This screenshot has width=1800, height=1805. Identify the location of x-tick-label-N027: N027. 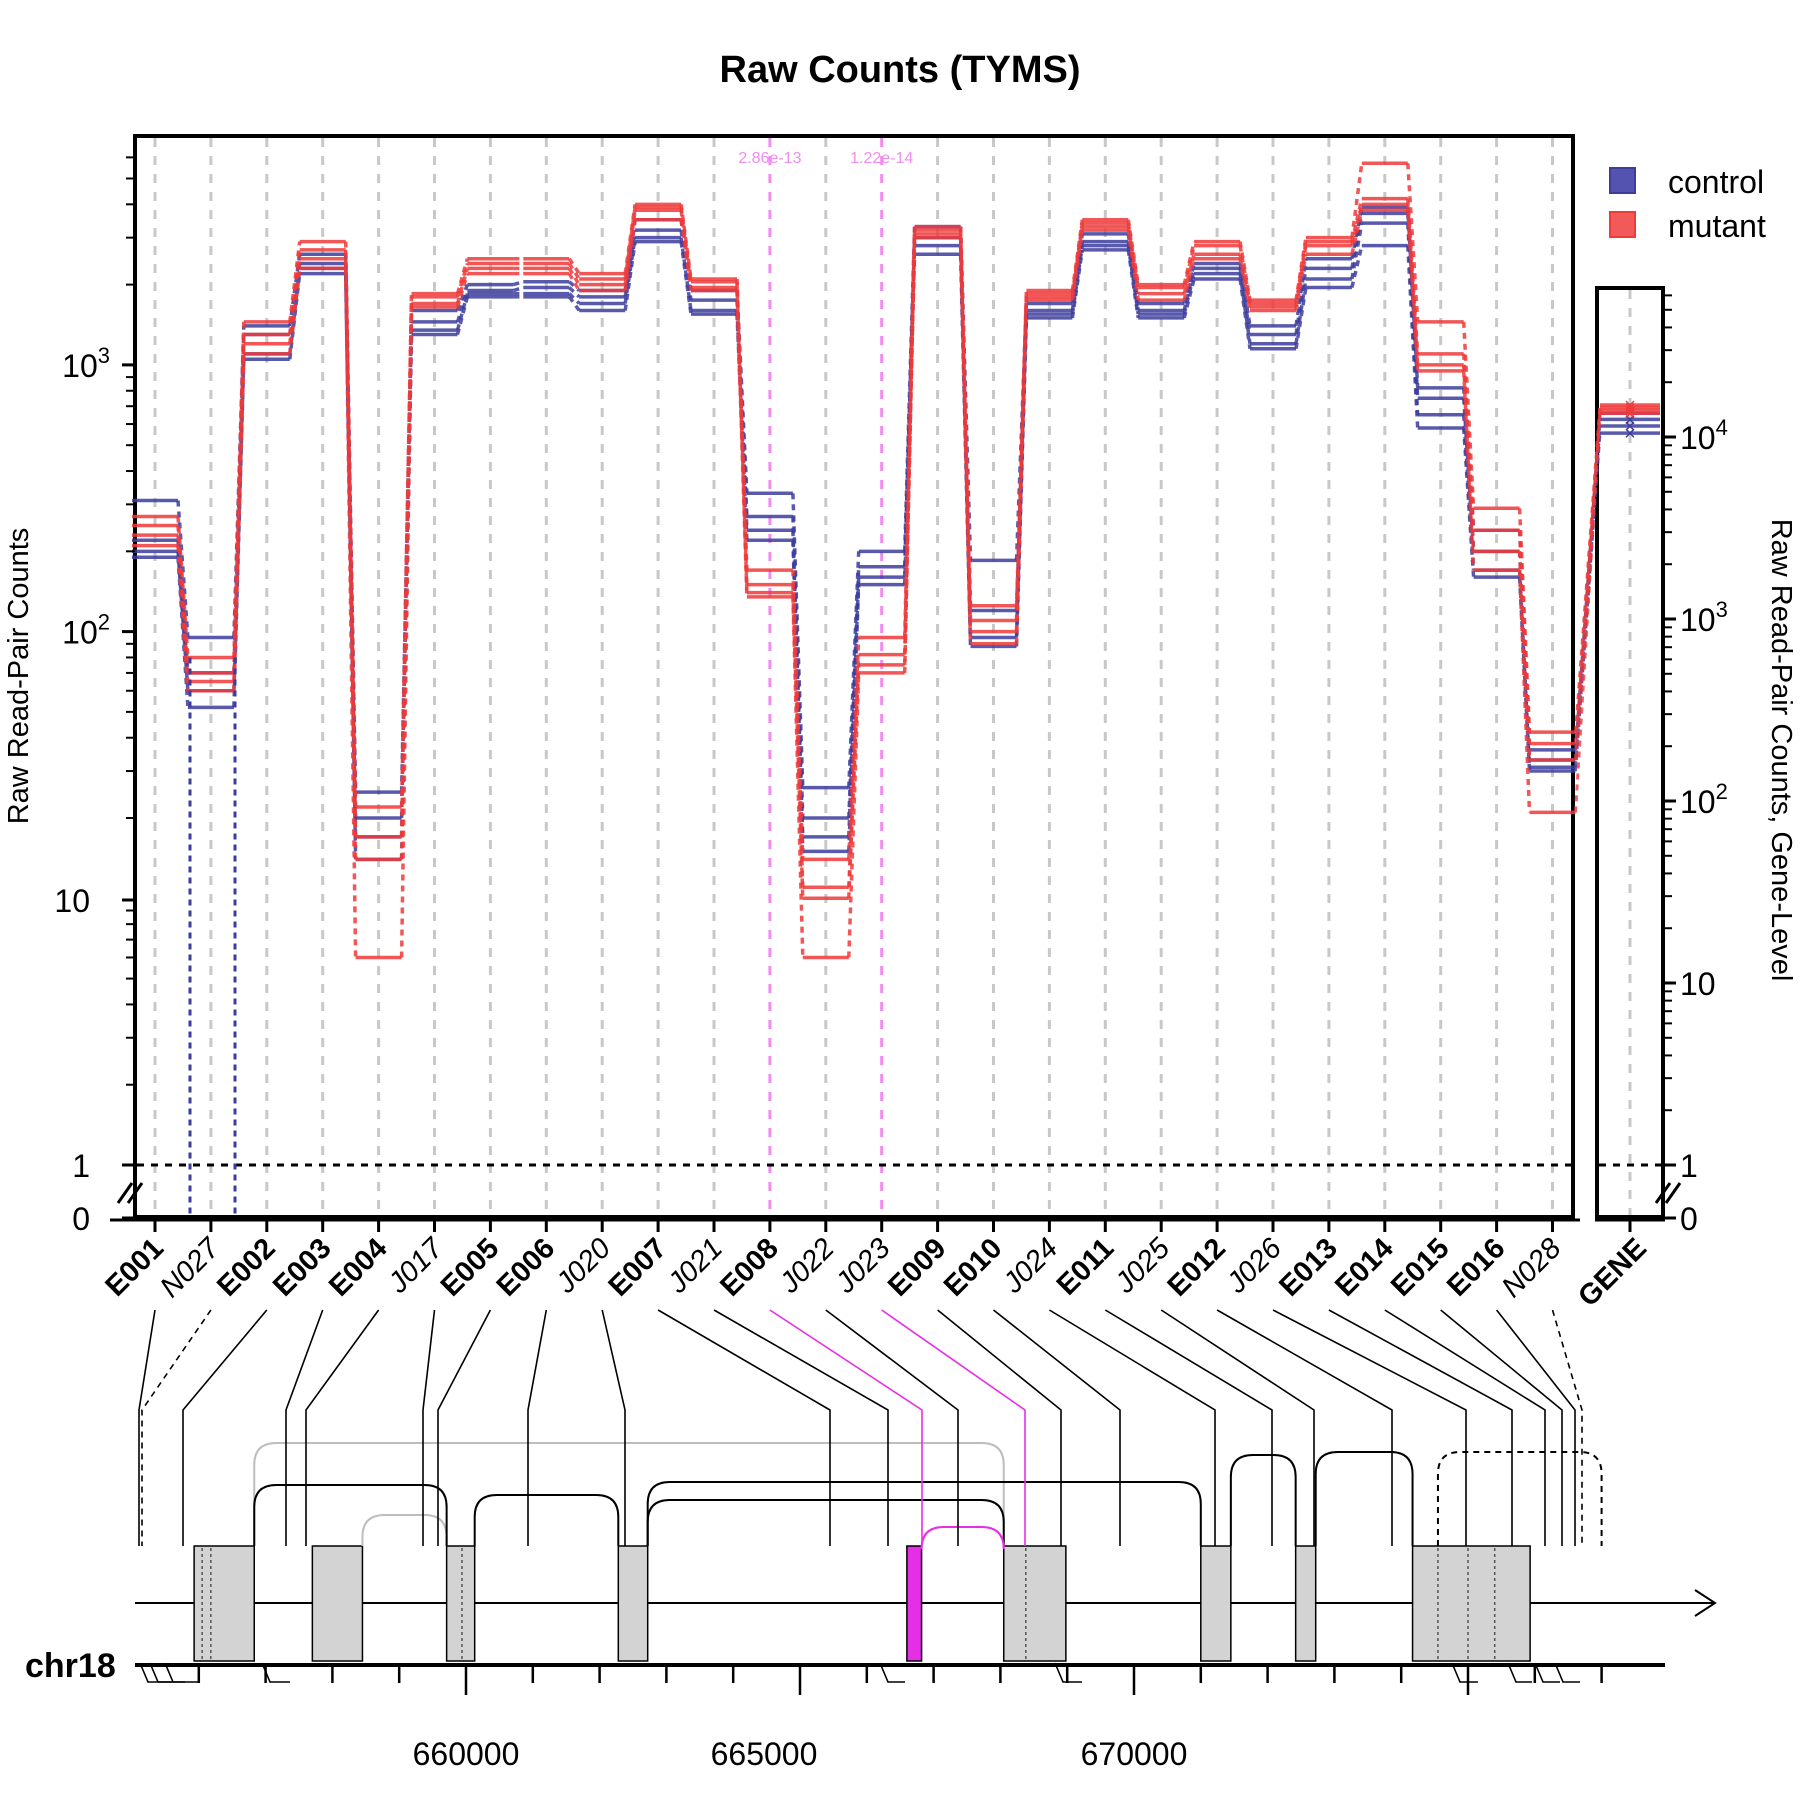
(190, 1267).